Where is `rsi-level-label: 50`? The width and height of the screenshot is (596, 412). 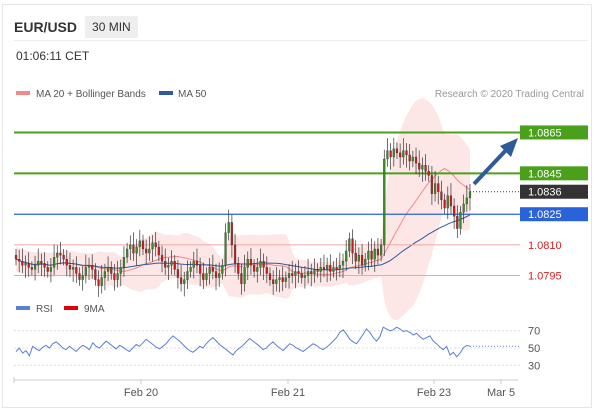 rsi-level-label: 50 is located at coordinates (534, 349).